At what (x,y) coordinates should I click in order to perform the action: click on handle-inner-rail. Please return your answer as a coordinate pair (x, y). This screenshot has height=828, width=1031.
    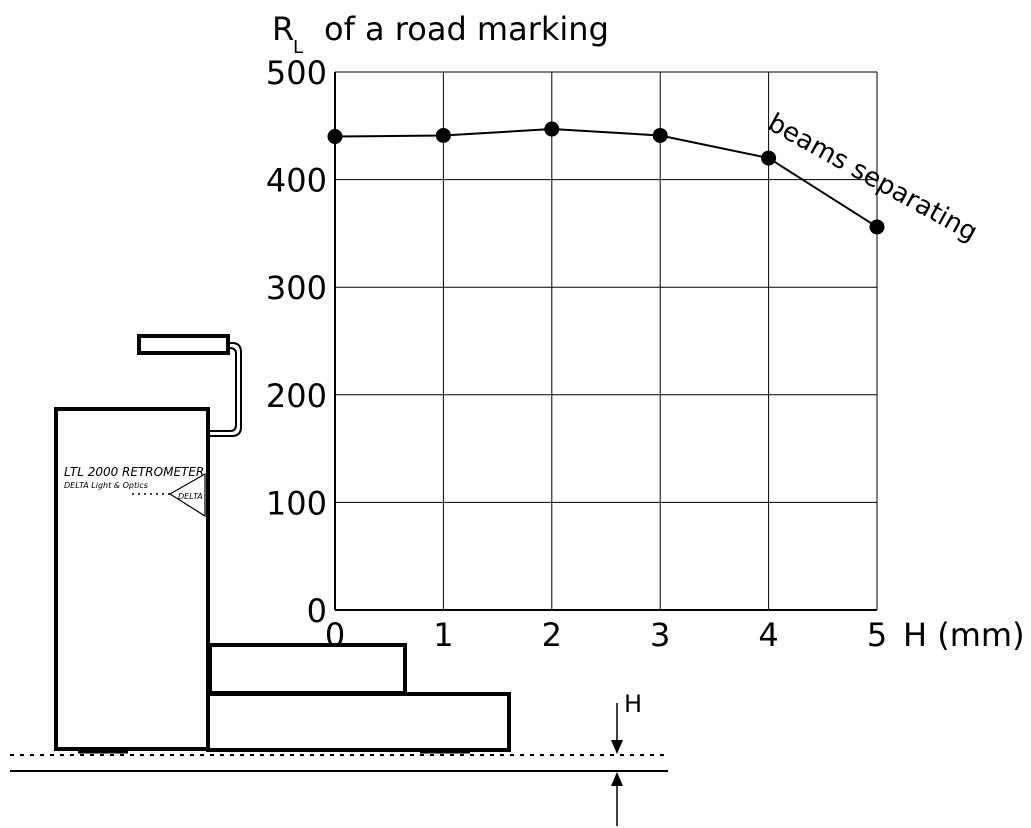
    Looking at the image, I should click on (222, 389).